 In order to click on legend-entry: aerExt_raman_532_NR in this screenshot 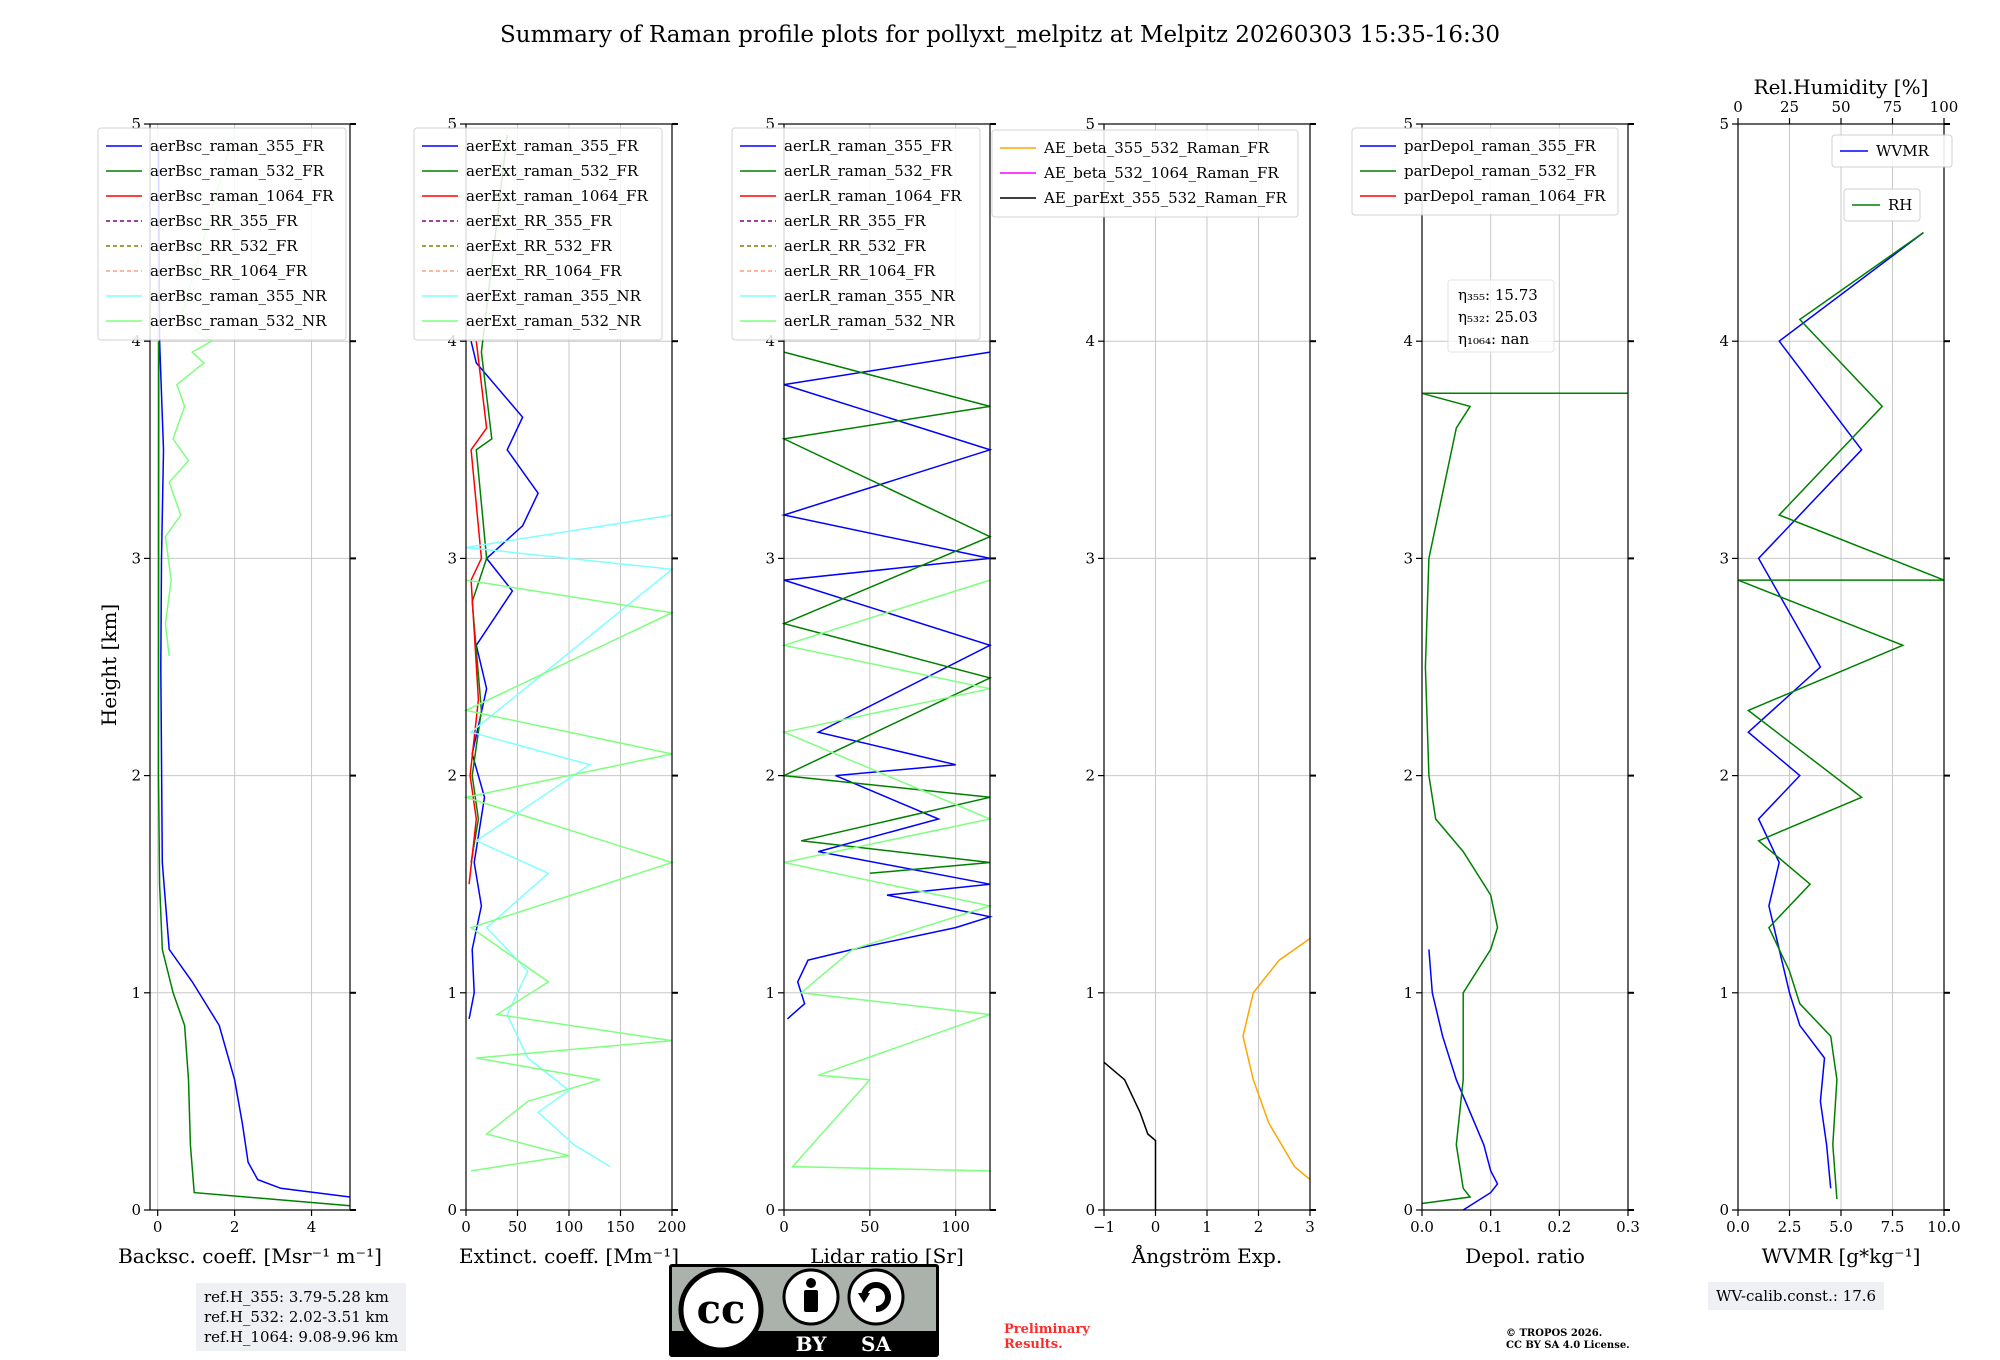, I will do `click(554, 321)`.